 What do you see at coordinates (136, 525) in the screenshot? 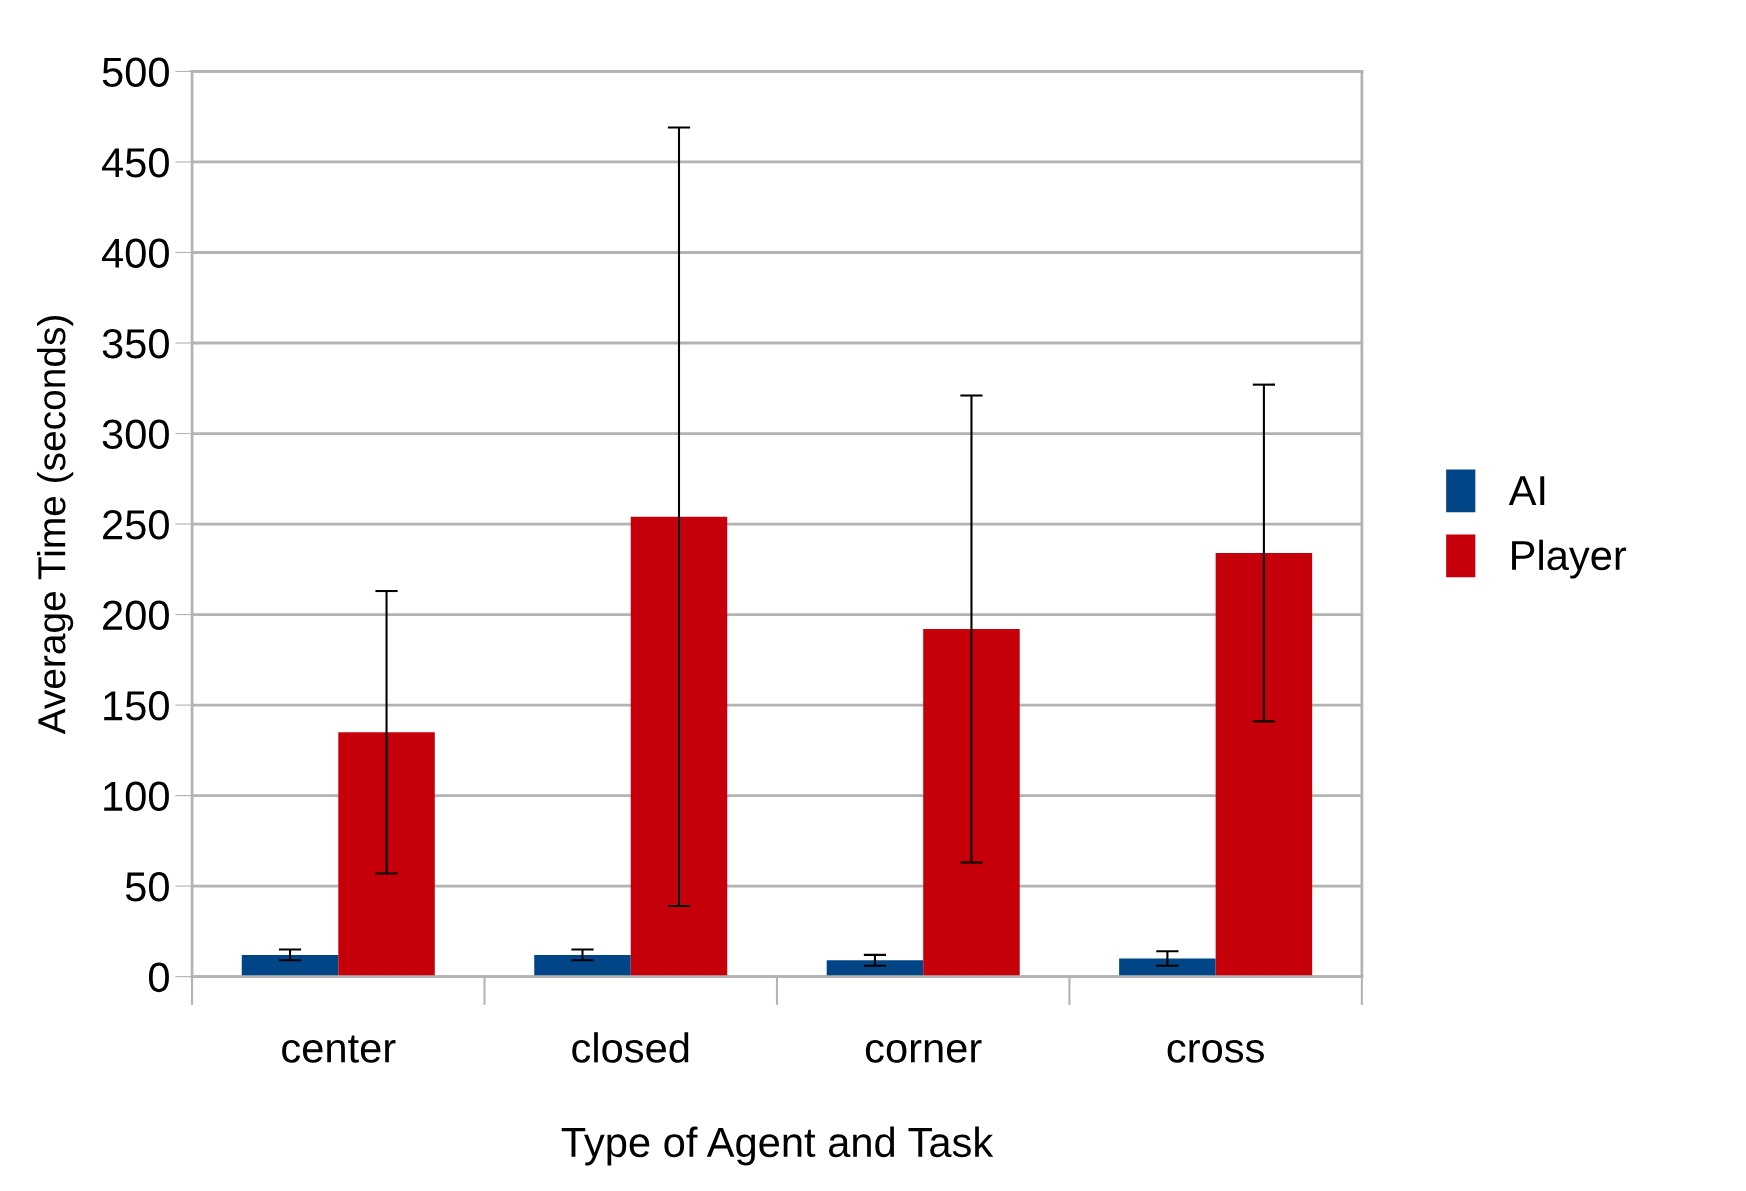
I see `y-tick-label: 250` at bounding box center [136, 525].